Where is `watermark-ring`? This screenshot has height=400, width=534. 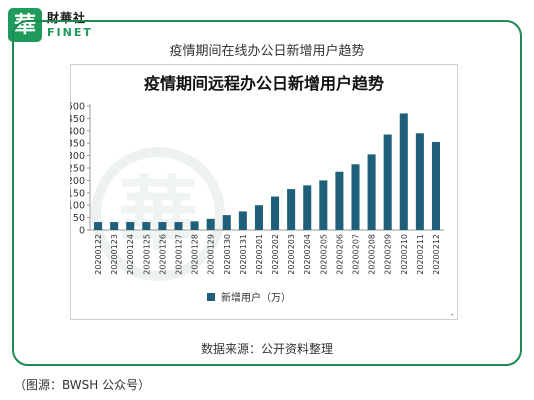 watermark-ring is located at coordinates (158, 214).